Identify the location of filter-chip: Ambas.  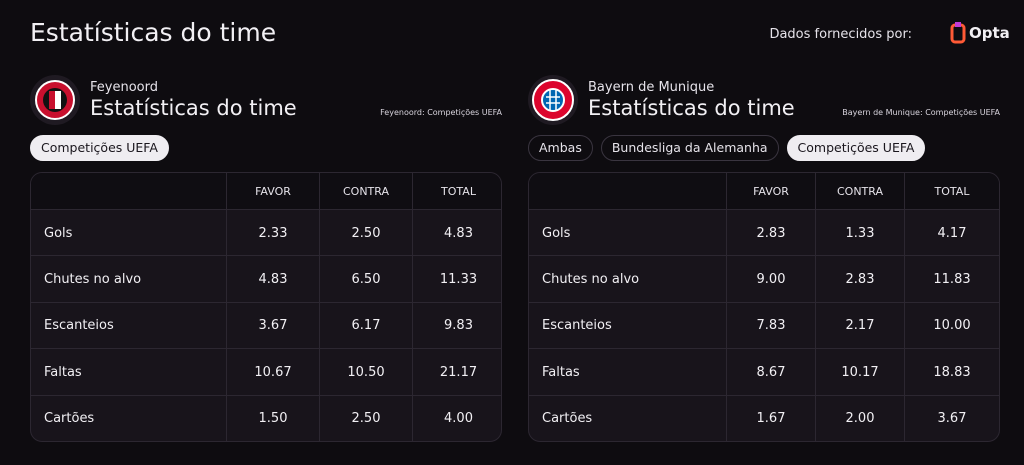
(560, 148).